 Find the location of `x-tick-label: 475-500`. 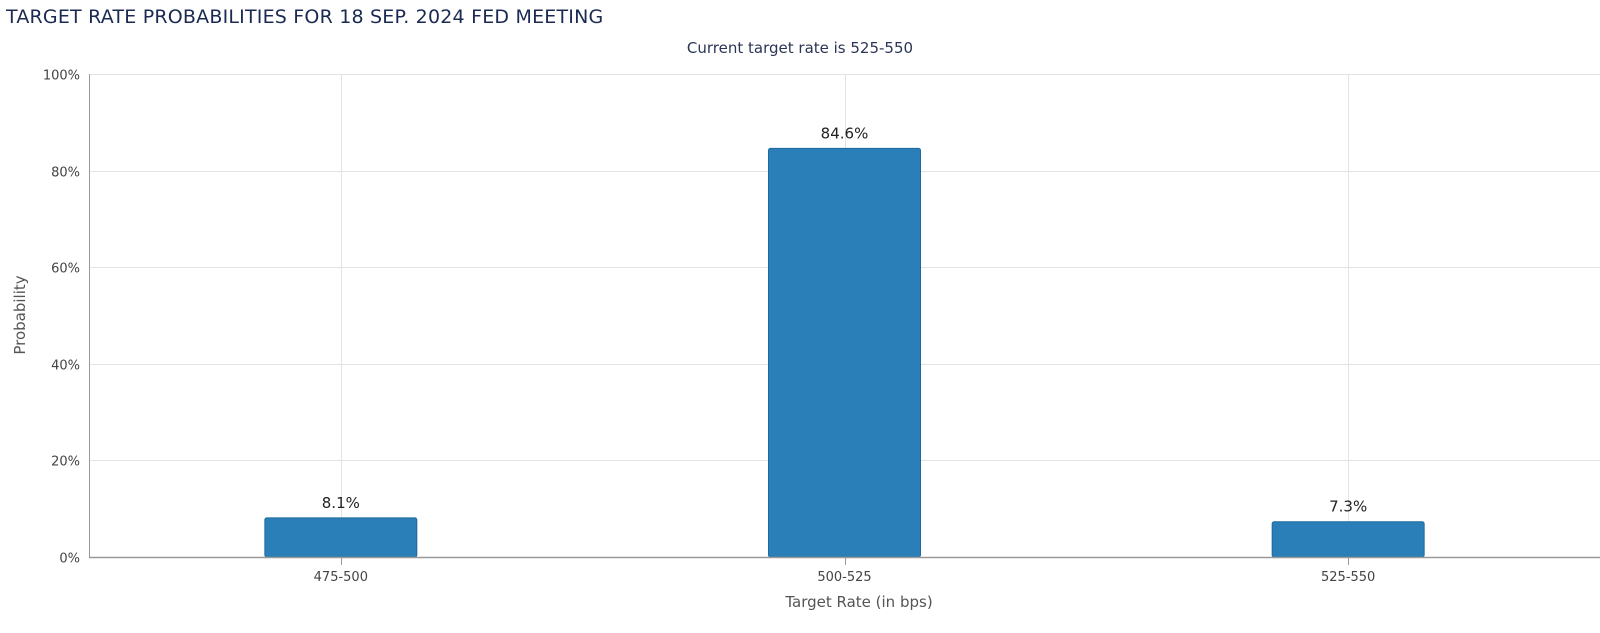

x-tick-label: 475-500 is located at coordinates (341, 577).